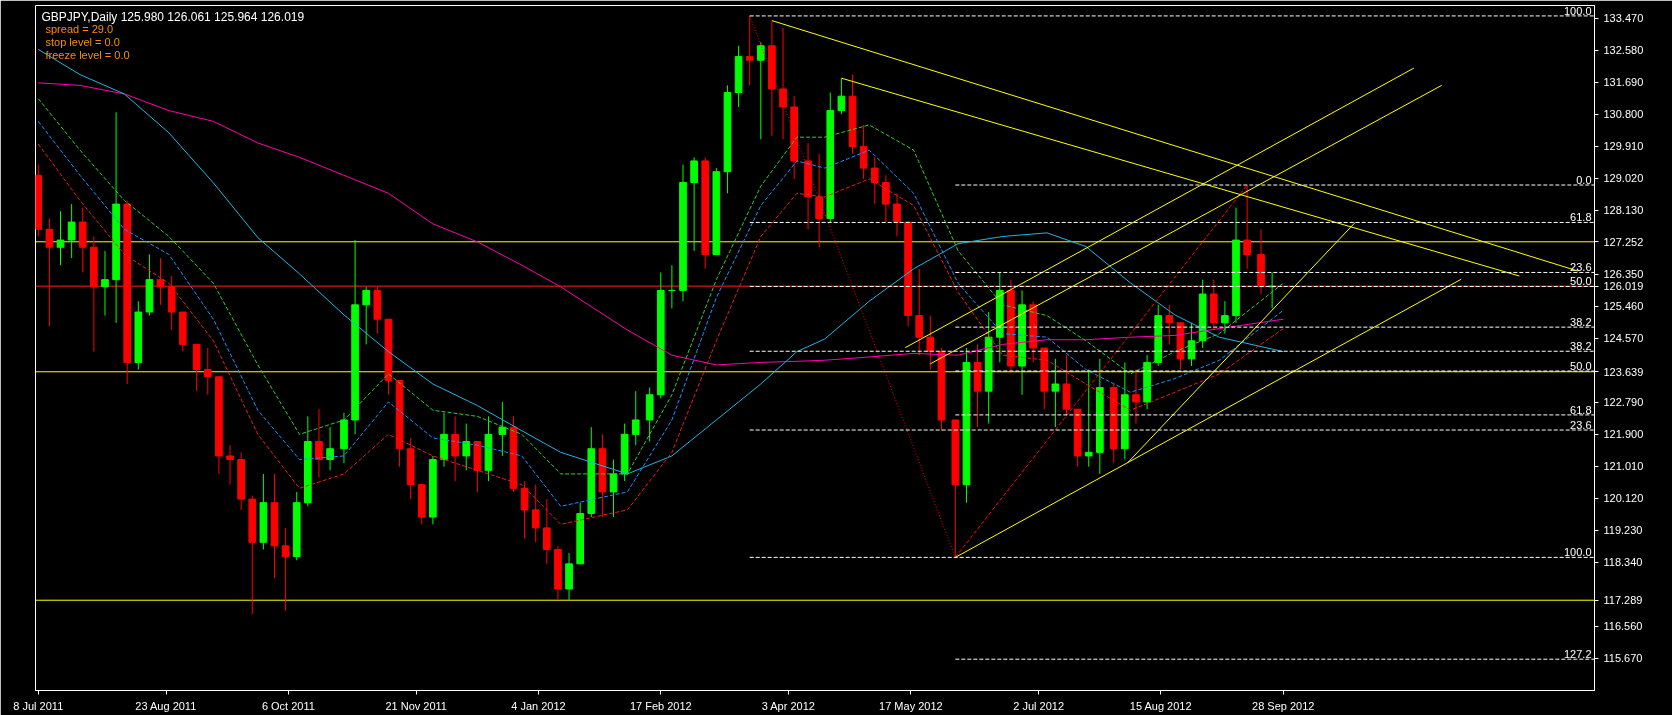 Image resolution: width=1672 pixels, height=715 pixels. What do you see at coordinates (416, 705) in the screenshot?
I see `x-tick-label: 21 Nov 2011` at bounding box center [416, 705].